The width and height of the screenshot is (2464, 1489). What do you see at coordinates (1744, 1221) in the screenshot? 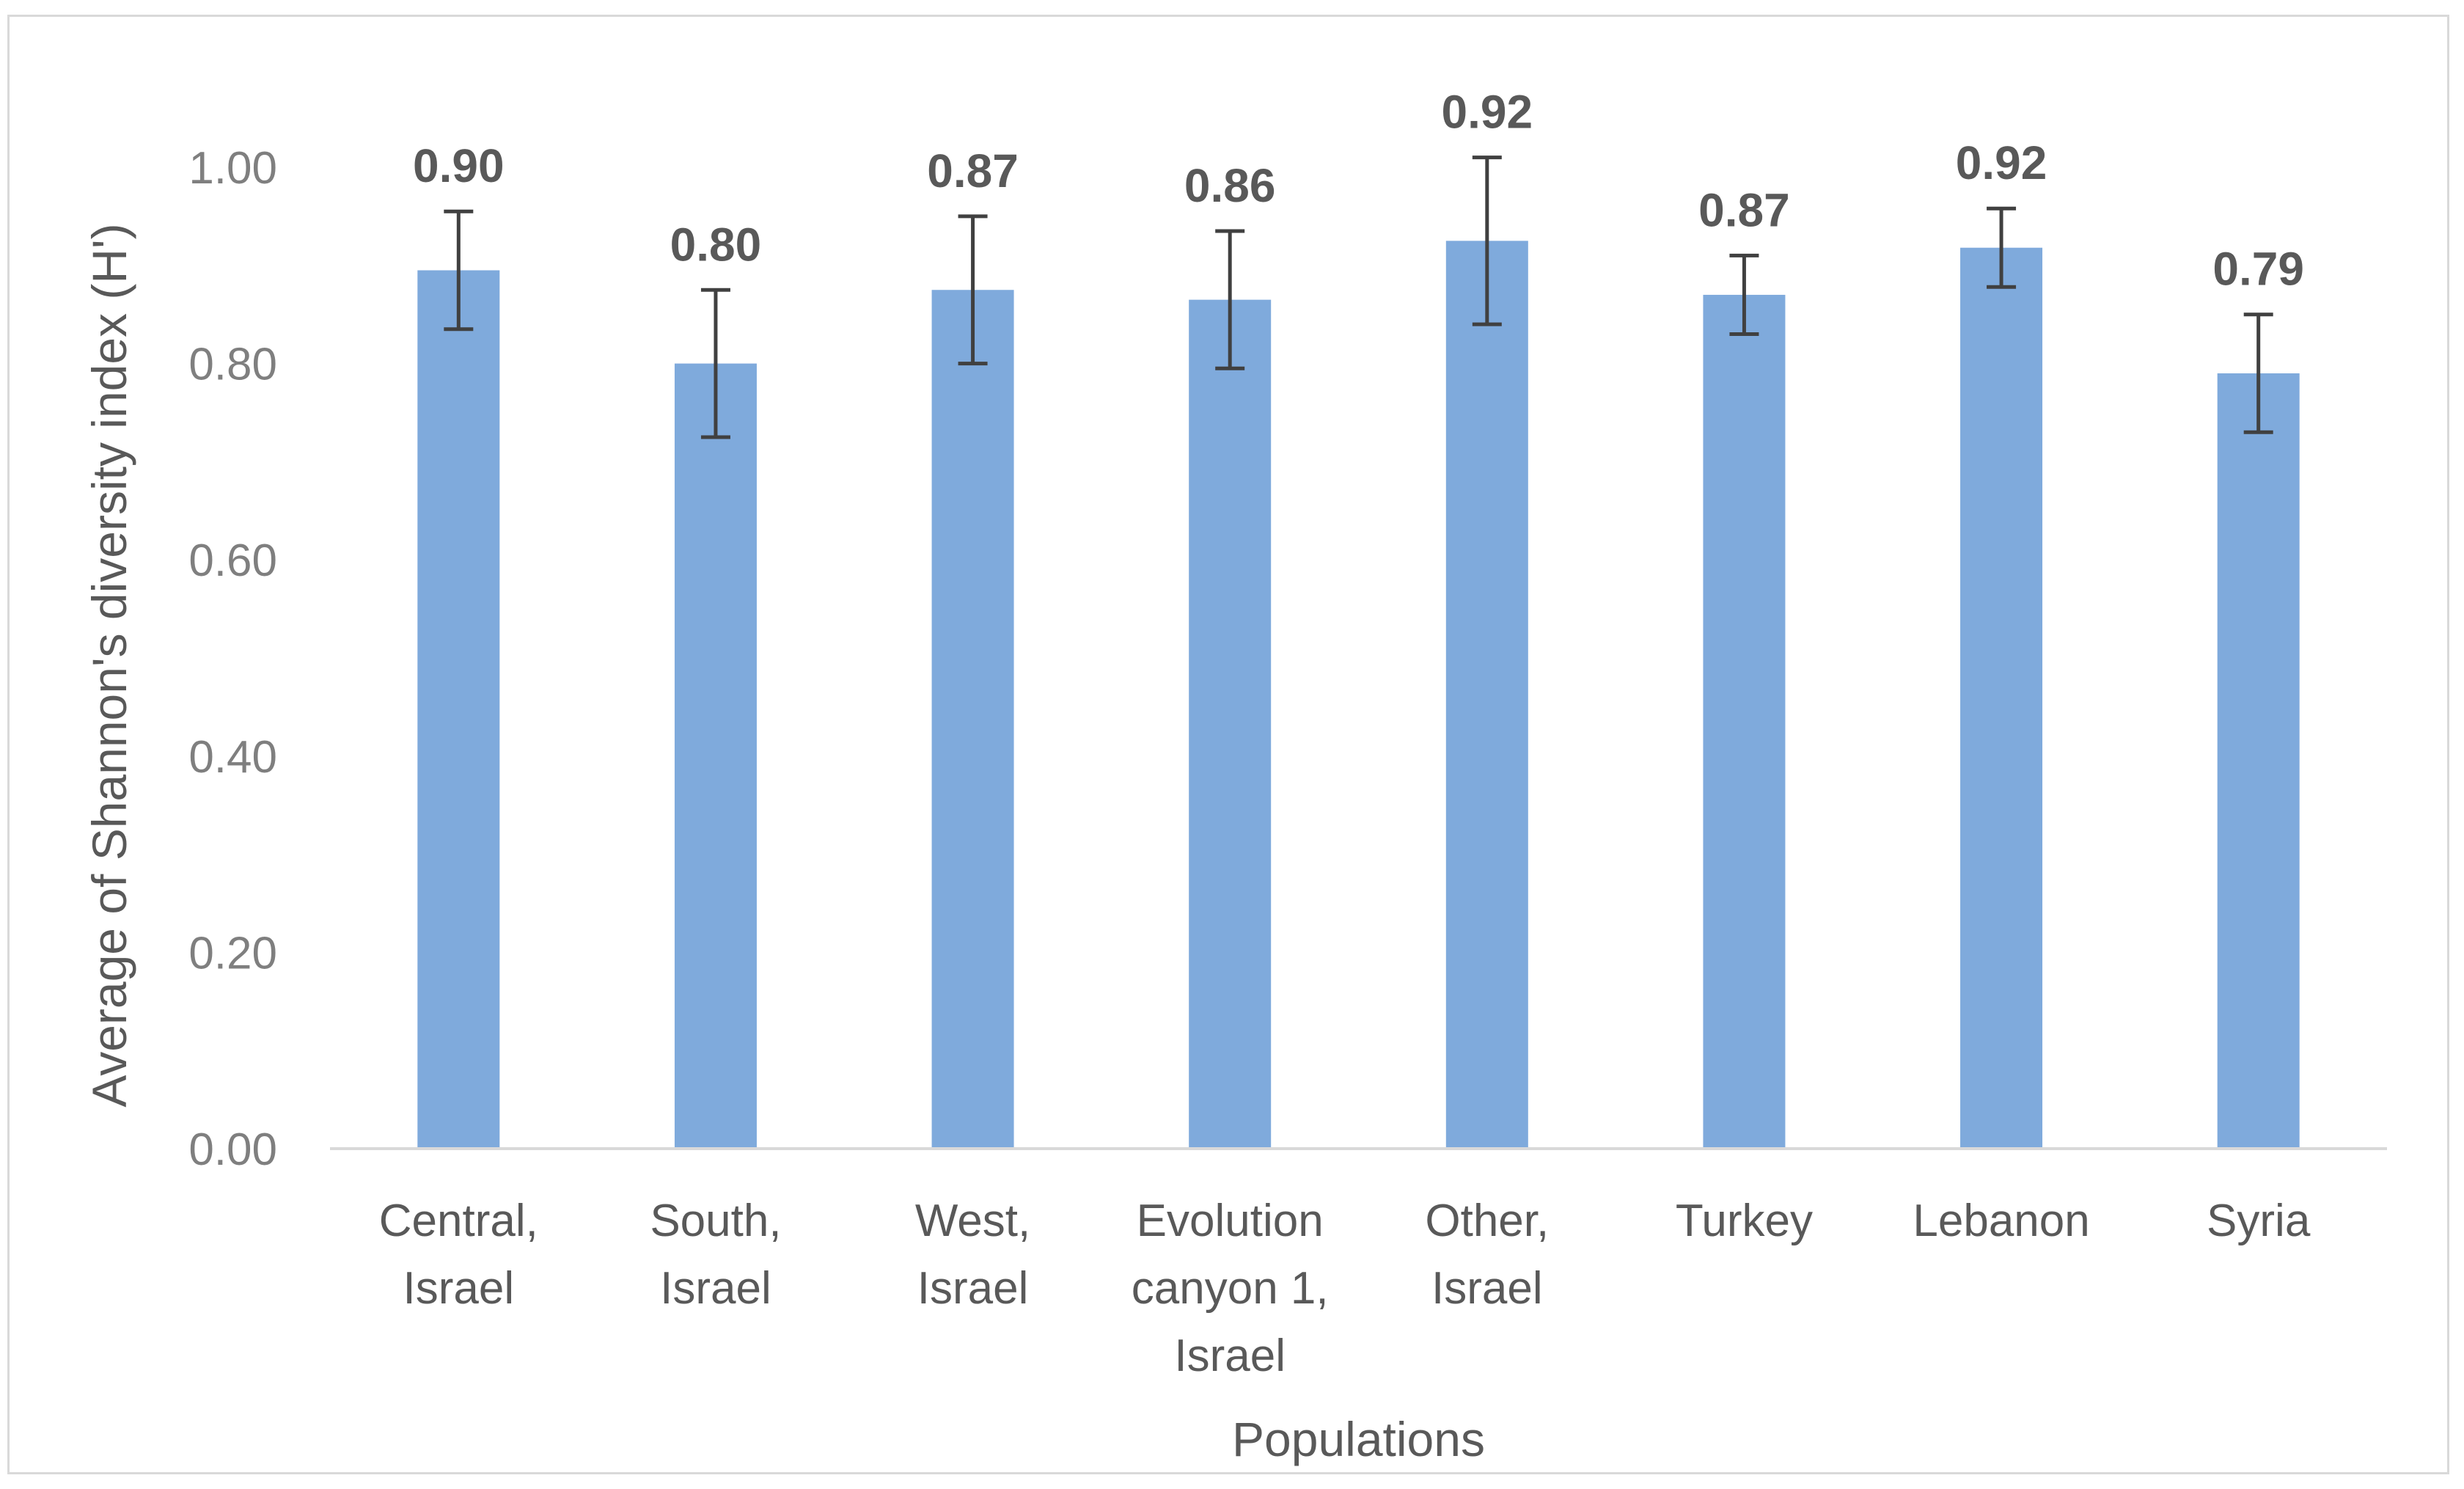
I see `x-tick-label: Turkey` at bounding box center [1744, 1221].